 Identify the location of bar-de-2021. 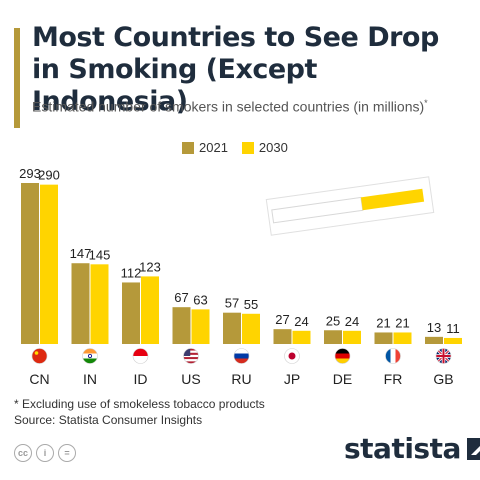
(333, 337).